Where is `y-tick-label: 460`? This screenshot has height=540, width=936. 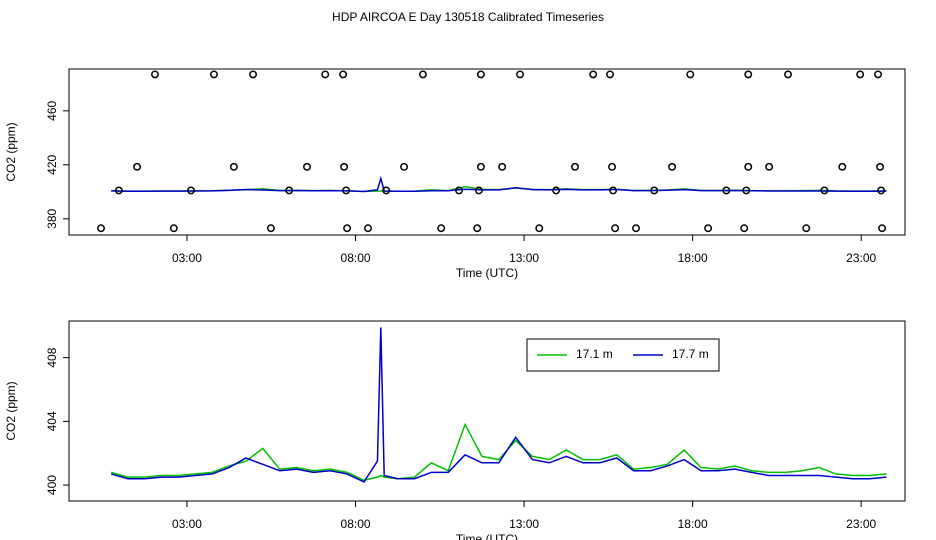 y-tick-label: 460 is located at coordinates (52, 111).